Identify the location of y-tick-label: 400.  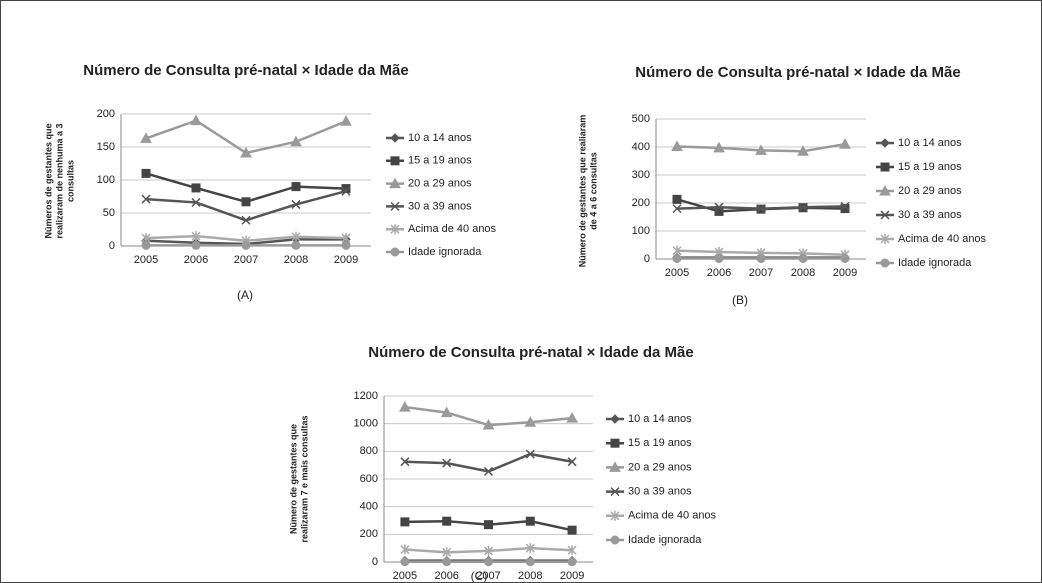
(641, 147).